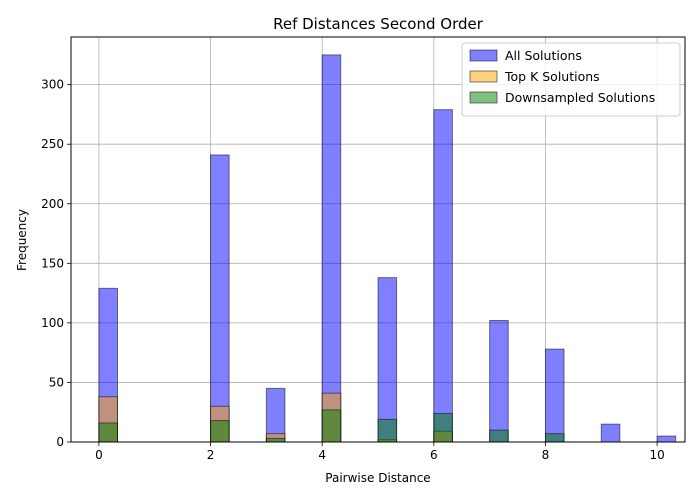 This screenshot has height=500, width=700. I want to click on chart-title: Ref Distances Second Order, so click(378, 24).